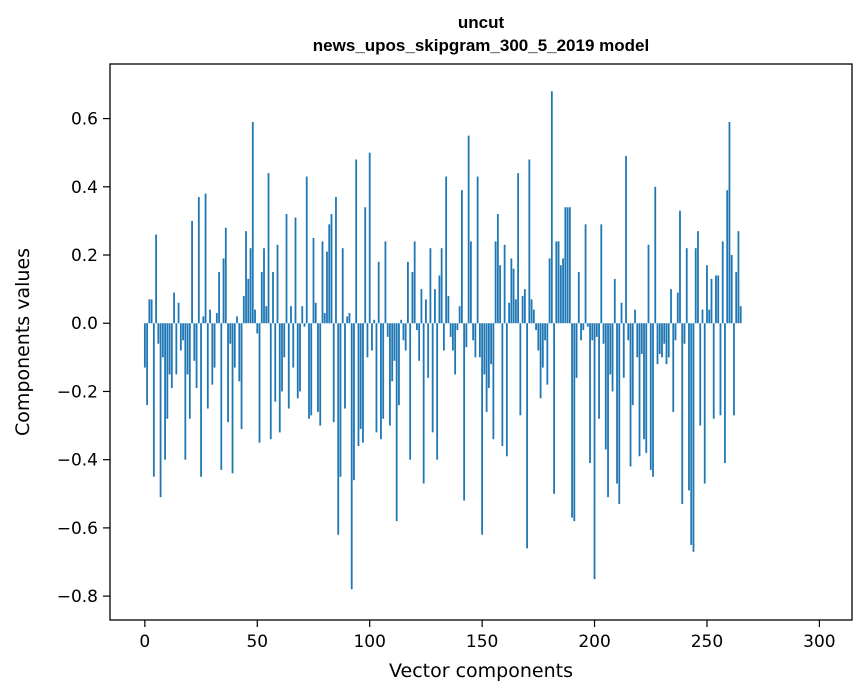 This screenshot has width=867, height=696. I want to click on chart-title: uncut, so click(481, 22).